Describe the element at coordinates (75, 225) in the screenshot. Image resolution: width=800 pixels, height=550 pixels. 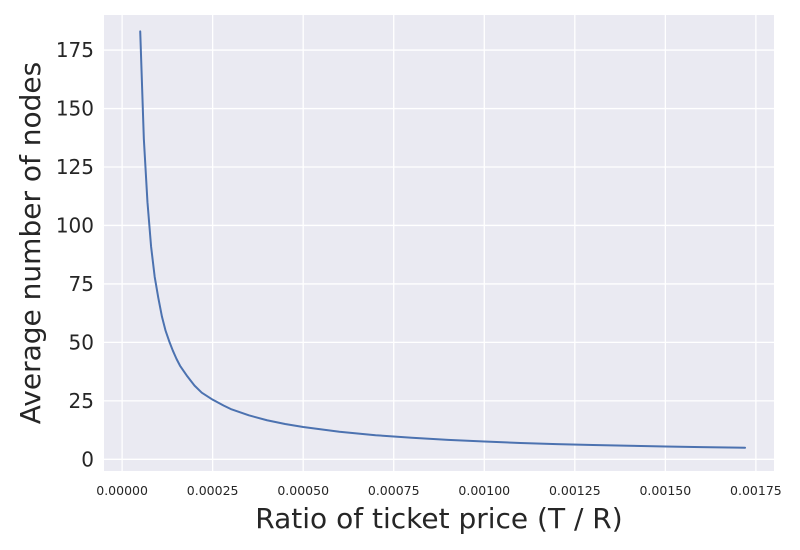
I see `y-tick-label: 100` at that location.